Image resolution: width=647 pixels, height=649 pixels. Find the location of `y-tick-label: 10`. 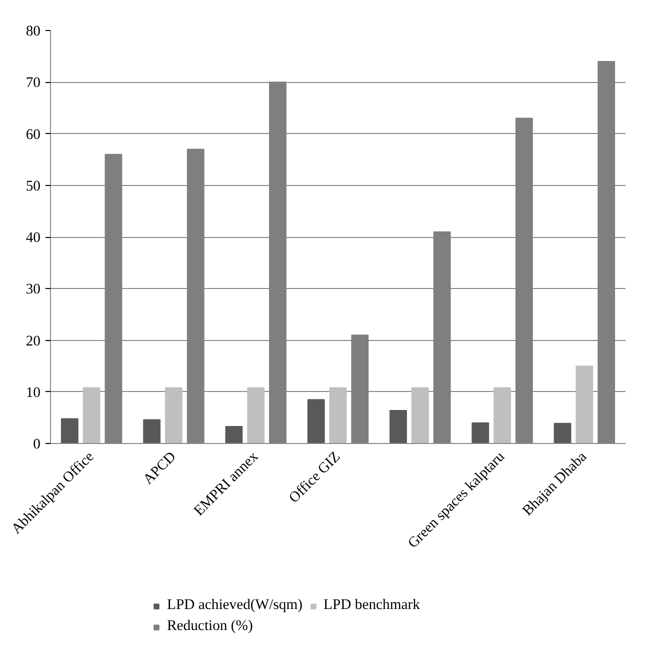

y-tick-label: 10 is located at coordinates (33, 392).